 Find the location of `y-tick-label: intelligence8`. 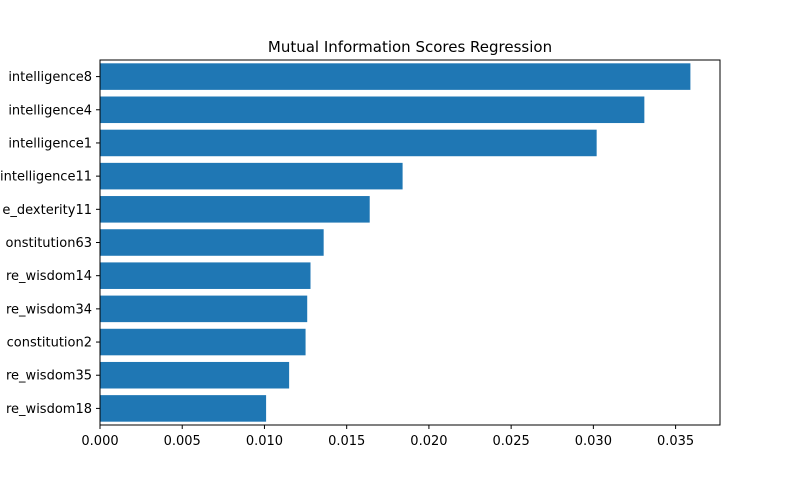

y-tick-label: intelligence8 is located at coordinates (50, 77).